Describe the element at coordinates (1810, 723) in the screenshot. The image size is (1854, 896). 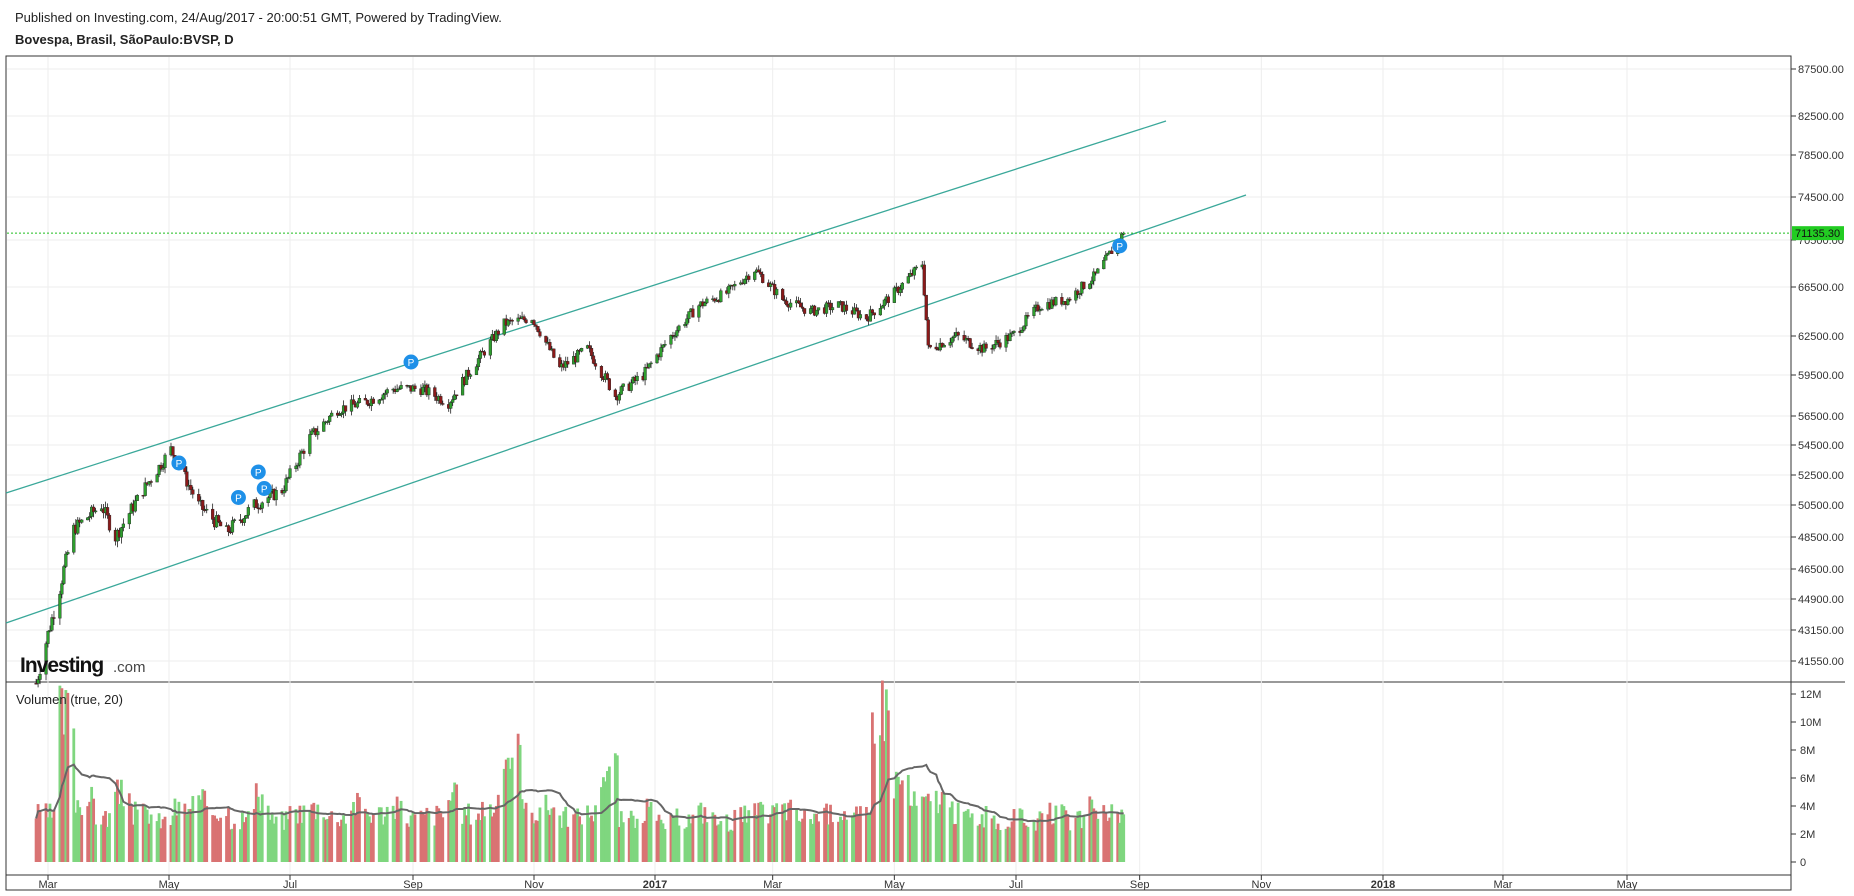
I see `volume-tick-label-1: 10M` at that location.